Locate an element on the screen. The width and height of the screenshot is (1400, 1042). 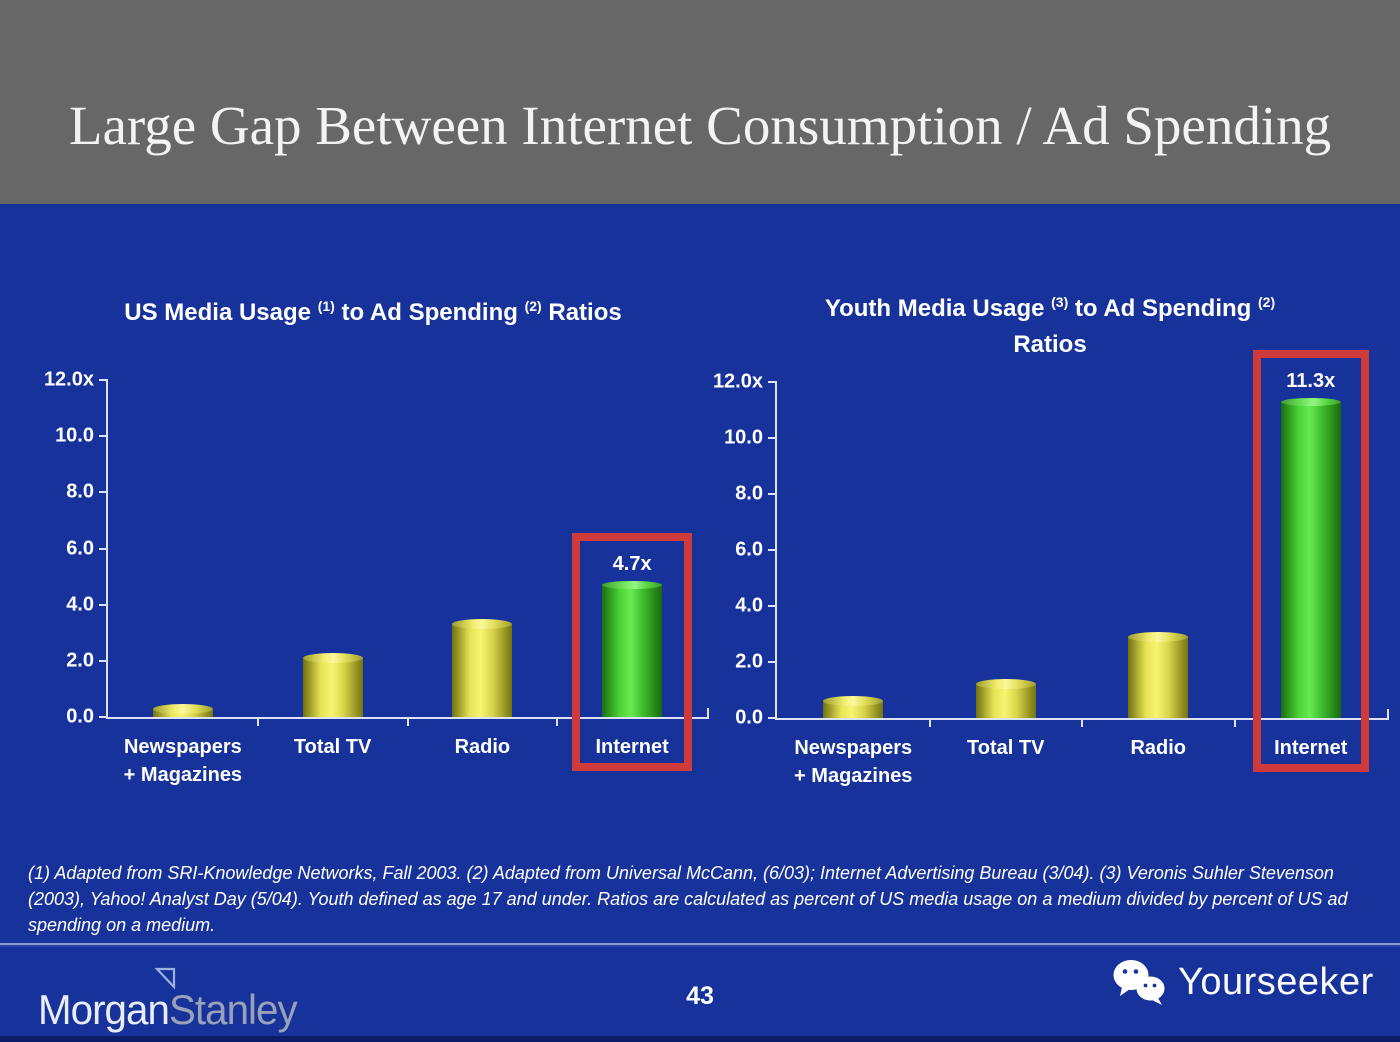
morgan-stanley-triangle-icon is located at coordinates (165, 978).